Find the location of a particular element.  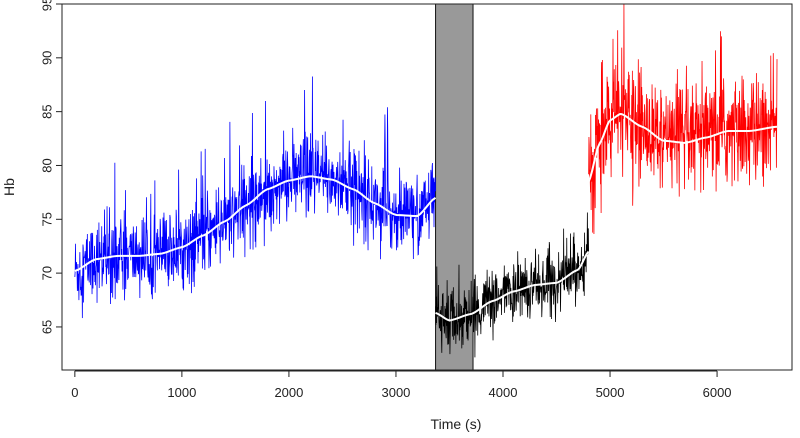

x-tick-label: 1000 is located at coordinates (181, 392).